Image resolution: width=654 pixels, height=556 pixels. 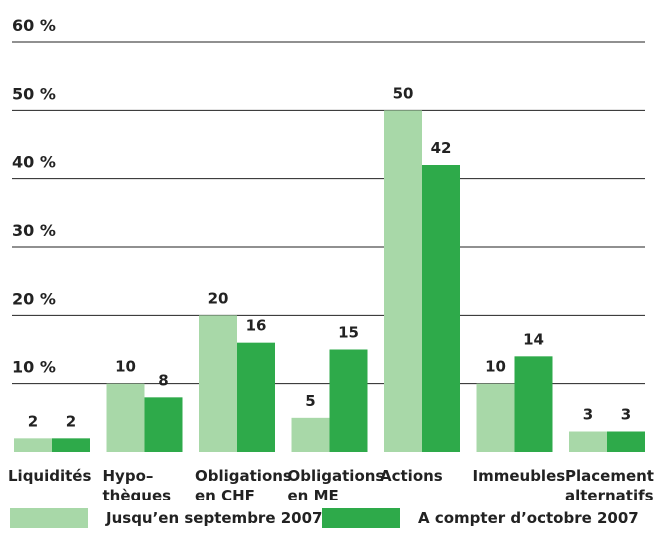 I want to click on category-label: Actions, so click(x=411, y=476).